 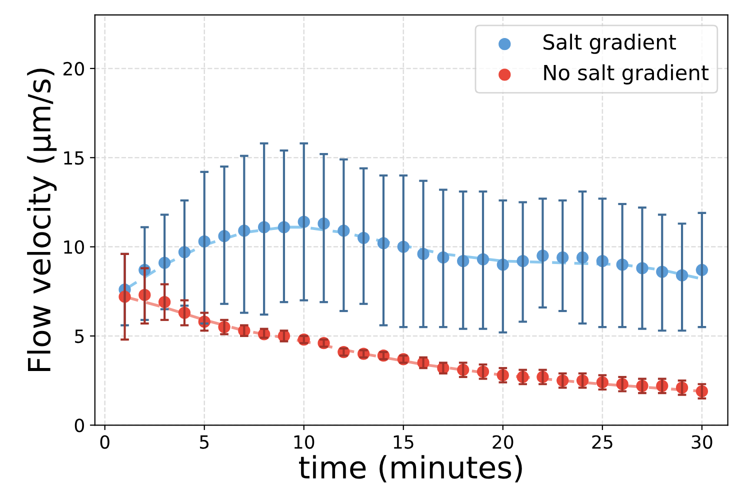 What do you see at coordinates (42, 219) in the screenshot?
I see `y-axis-title: Flow velocity (µm/s)` at bounding box center [42, 219].